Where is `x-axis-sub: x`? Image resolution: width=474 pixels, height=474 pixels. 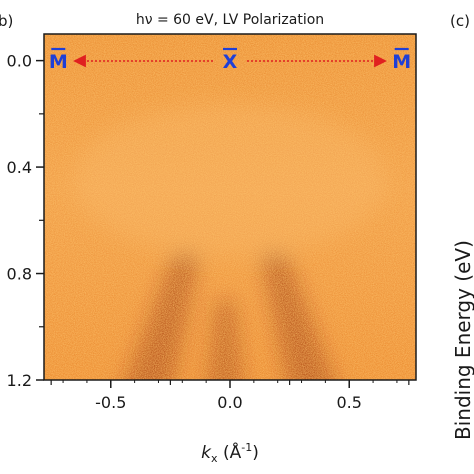 x-axis-sub: x is located at coordinates (214, 458).